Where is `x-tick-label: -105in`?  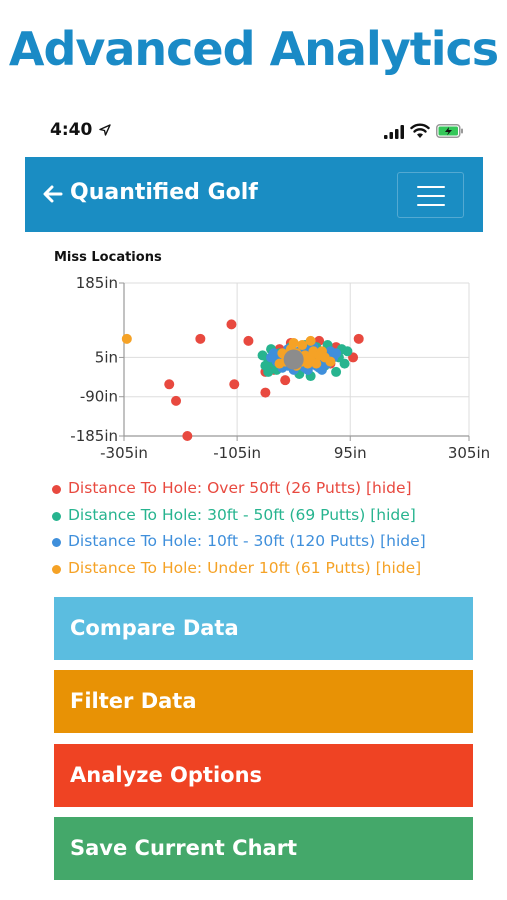 x-tick-label: -105in is located at coordinates (237, 453).